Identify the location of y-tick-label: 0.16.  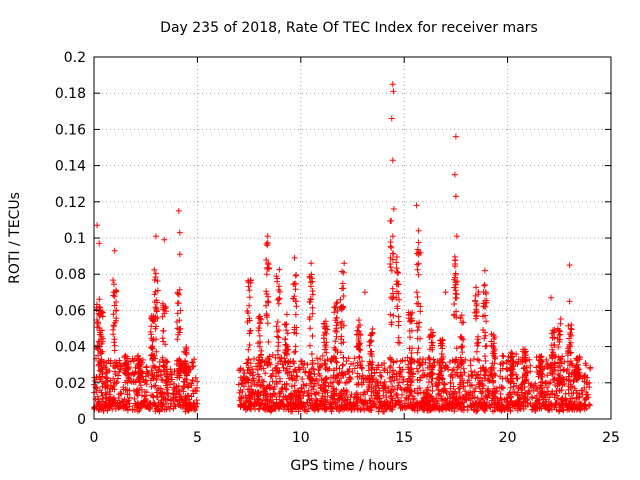
(70, 130).